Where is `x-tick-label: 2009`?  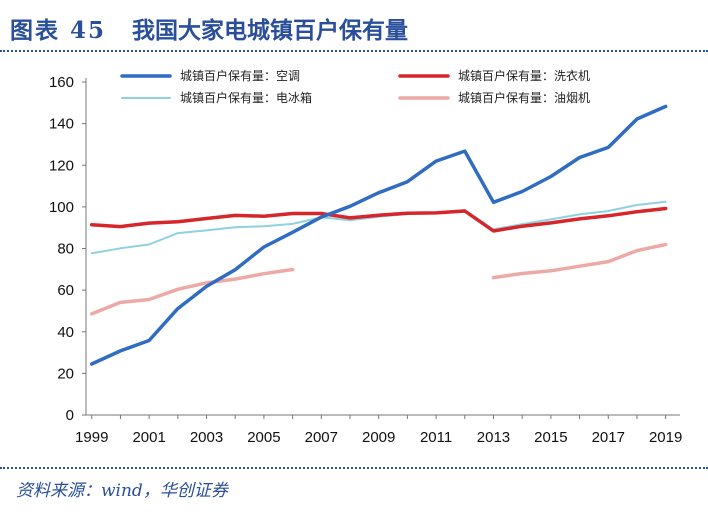 x-tick-label: 2009 is located at coordinates (378, 437).